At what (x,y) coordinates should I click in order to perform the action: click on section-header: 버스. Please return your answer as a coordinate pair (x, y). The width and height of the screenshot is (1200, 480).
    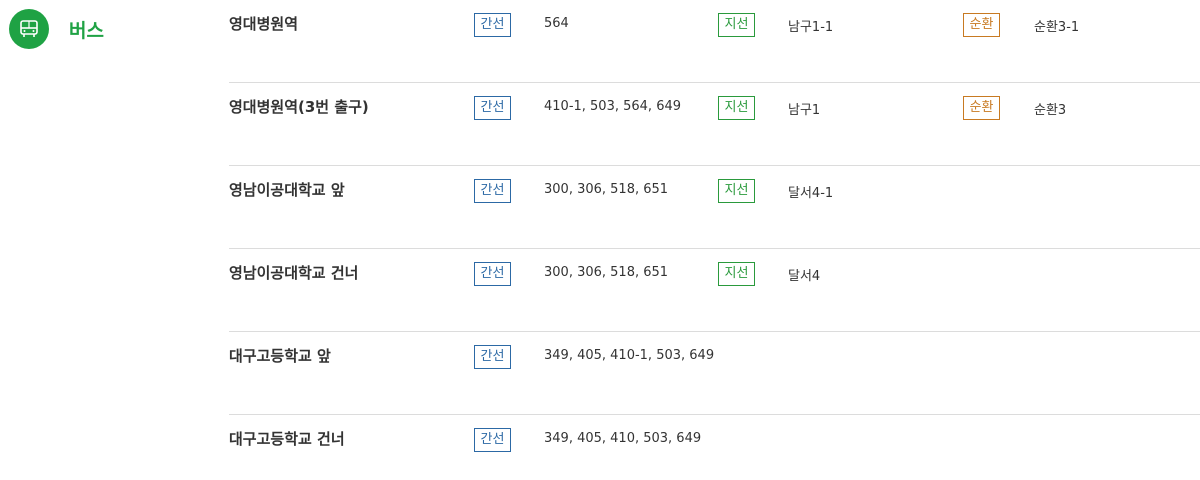
    Looking at the image, I should click on (56, 29).